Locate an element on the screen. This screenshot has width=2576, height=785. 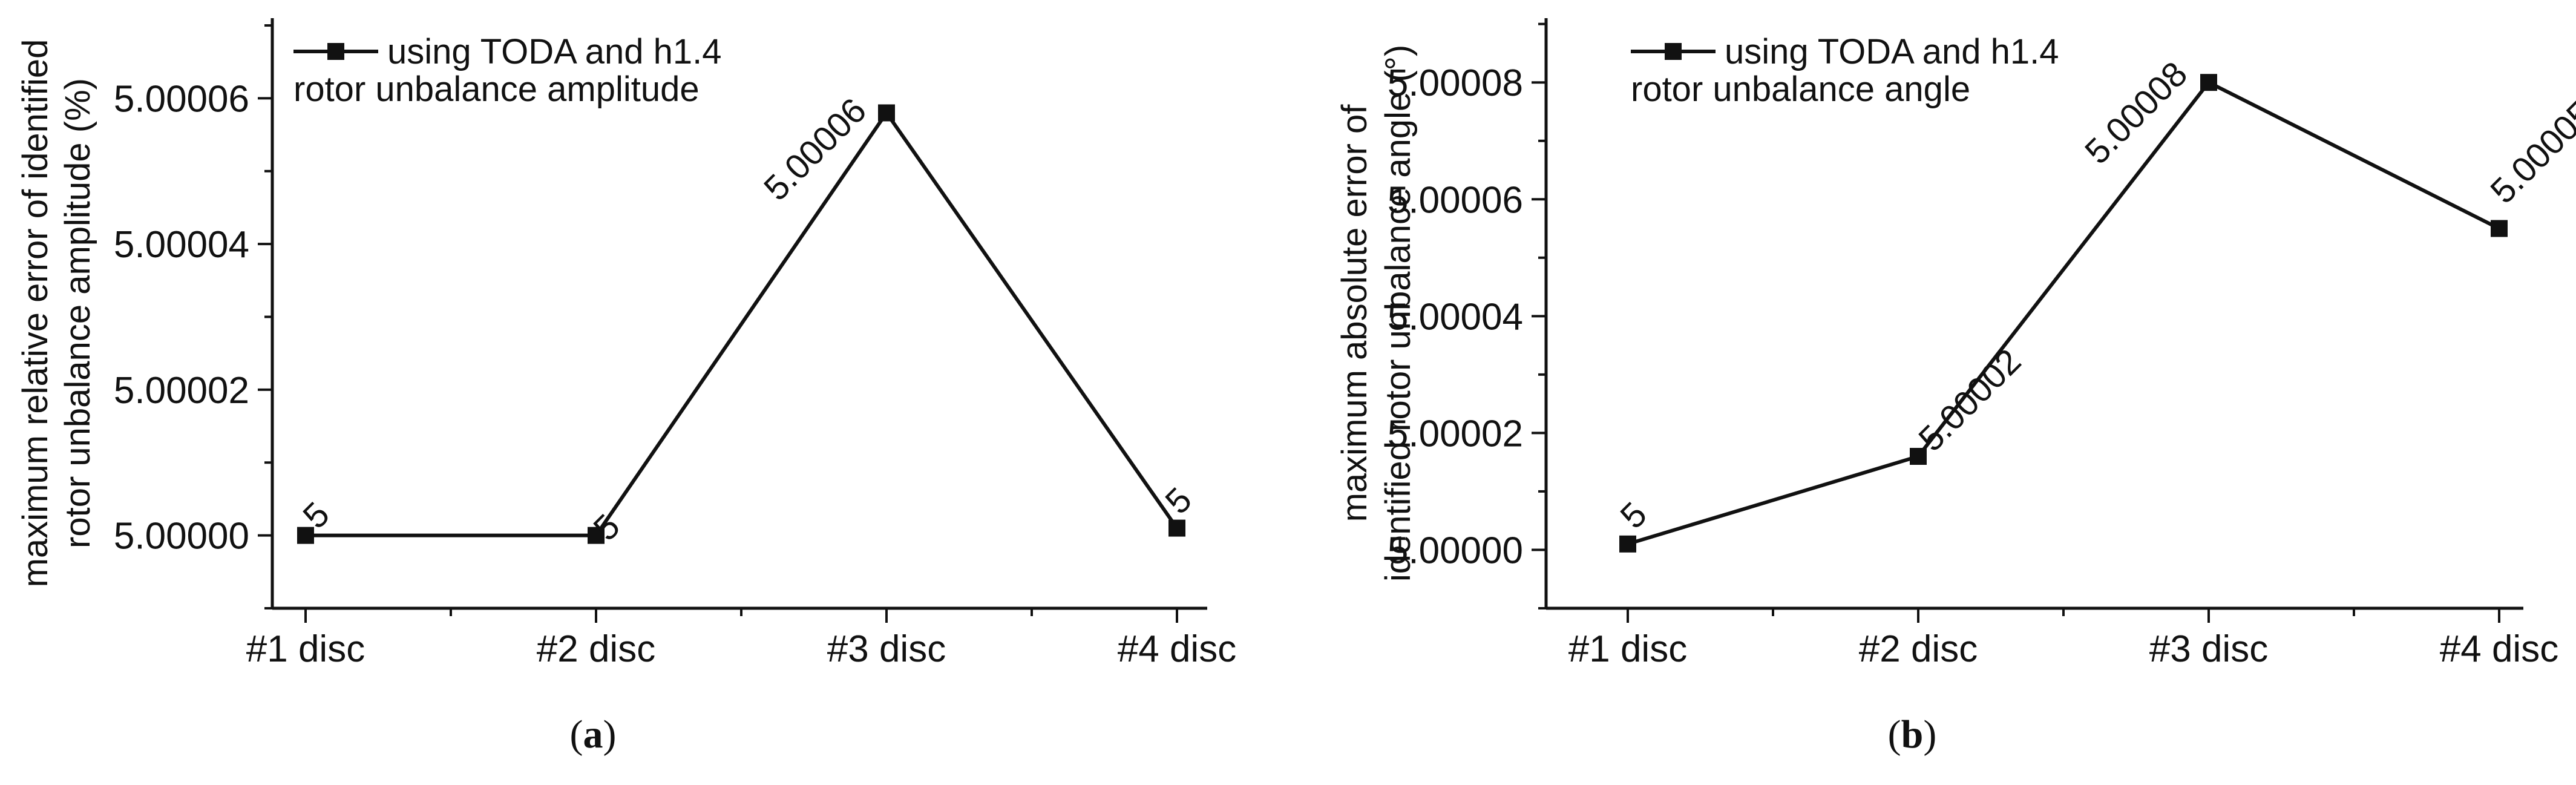
y-axis-label-line: maximum absolute error of is located at coordinates (1354, 313).